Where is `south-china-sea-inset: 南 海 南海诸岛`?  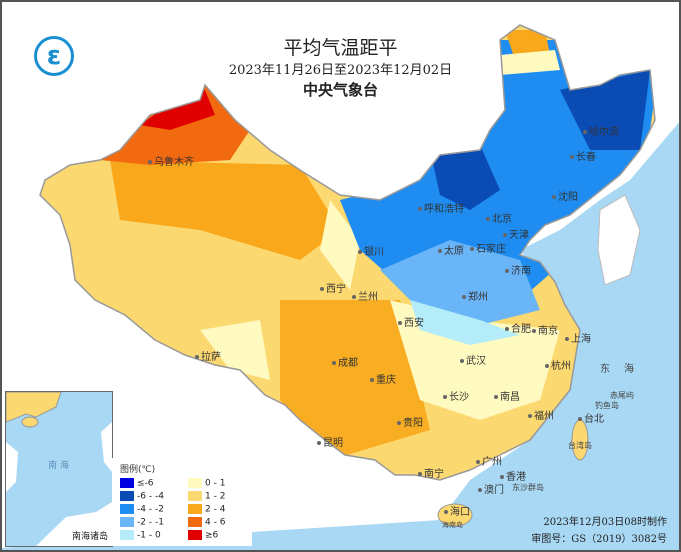 south-china-sea-inset: 南 海 南海诸岛 is located at coordinates (59, 469).